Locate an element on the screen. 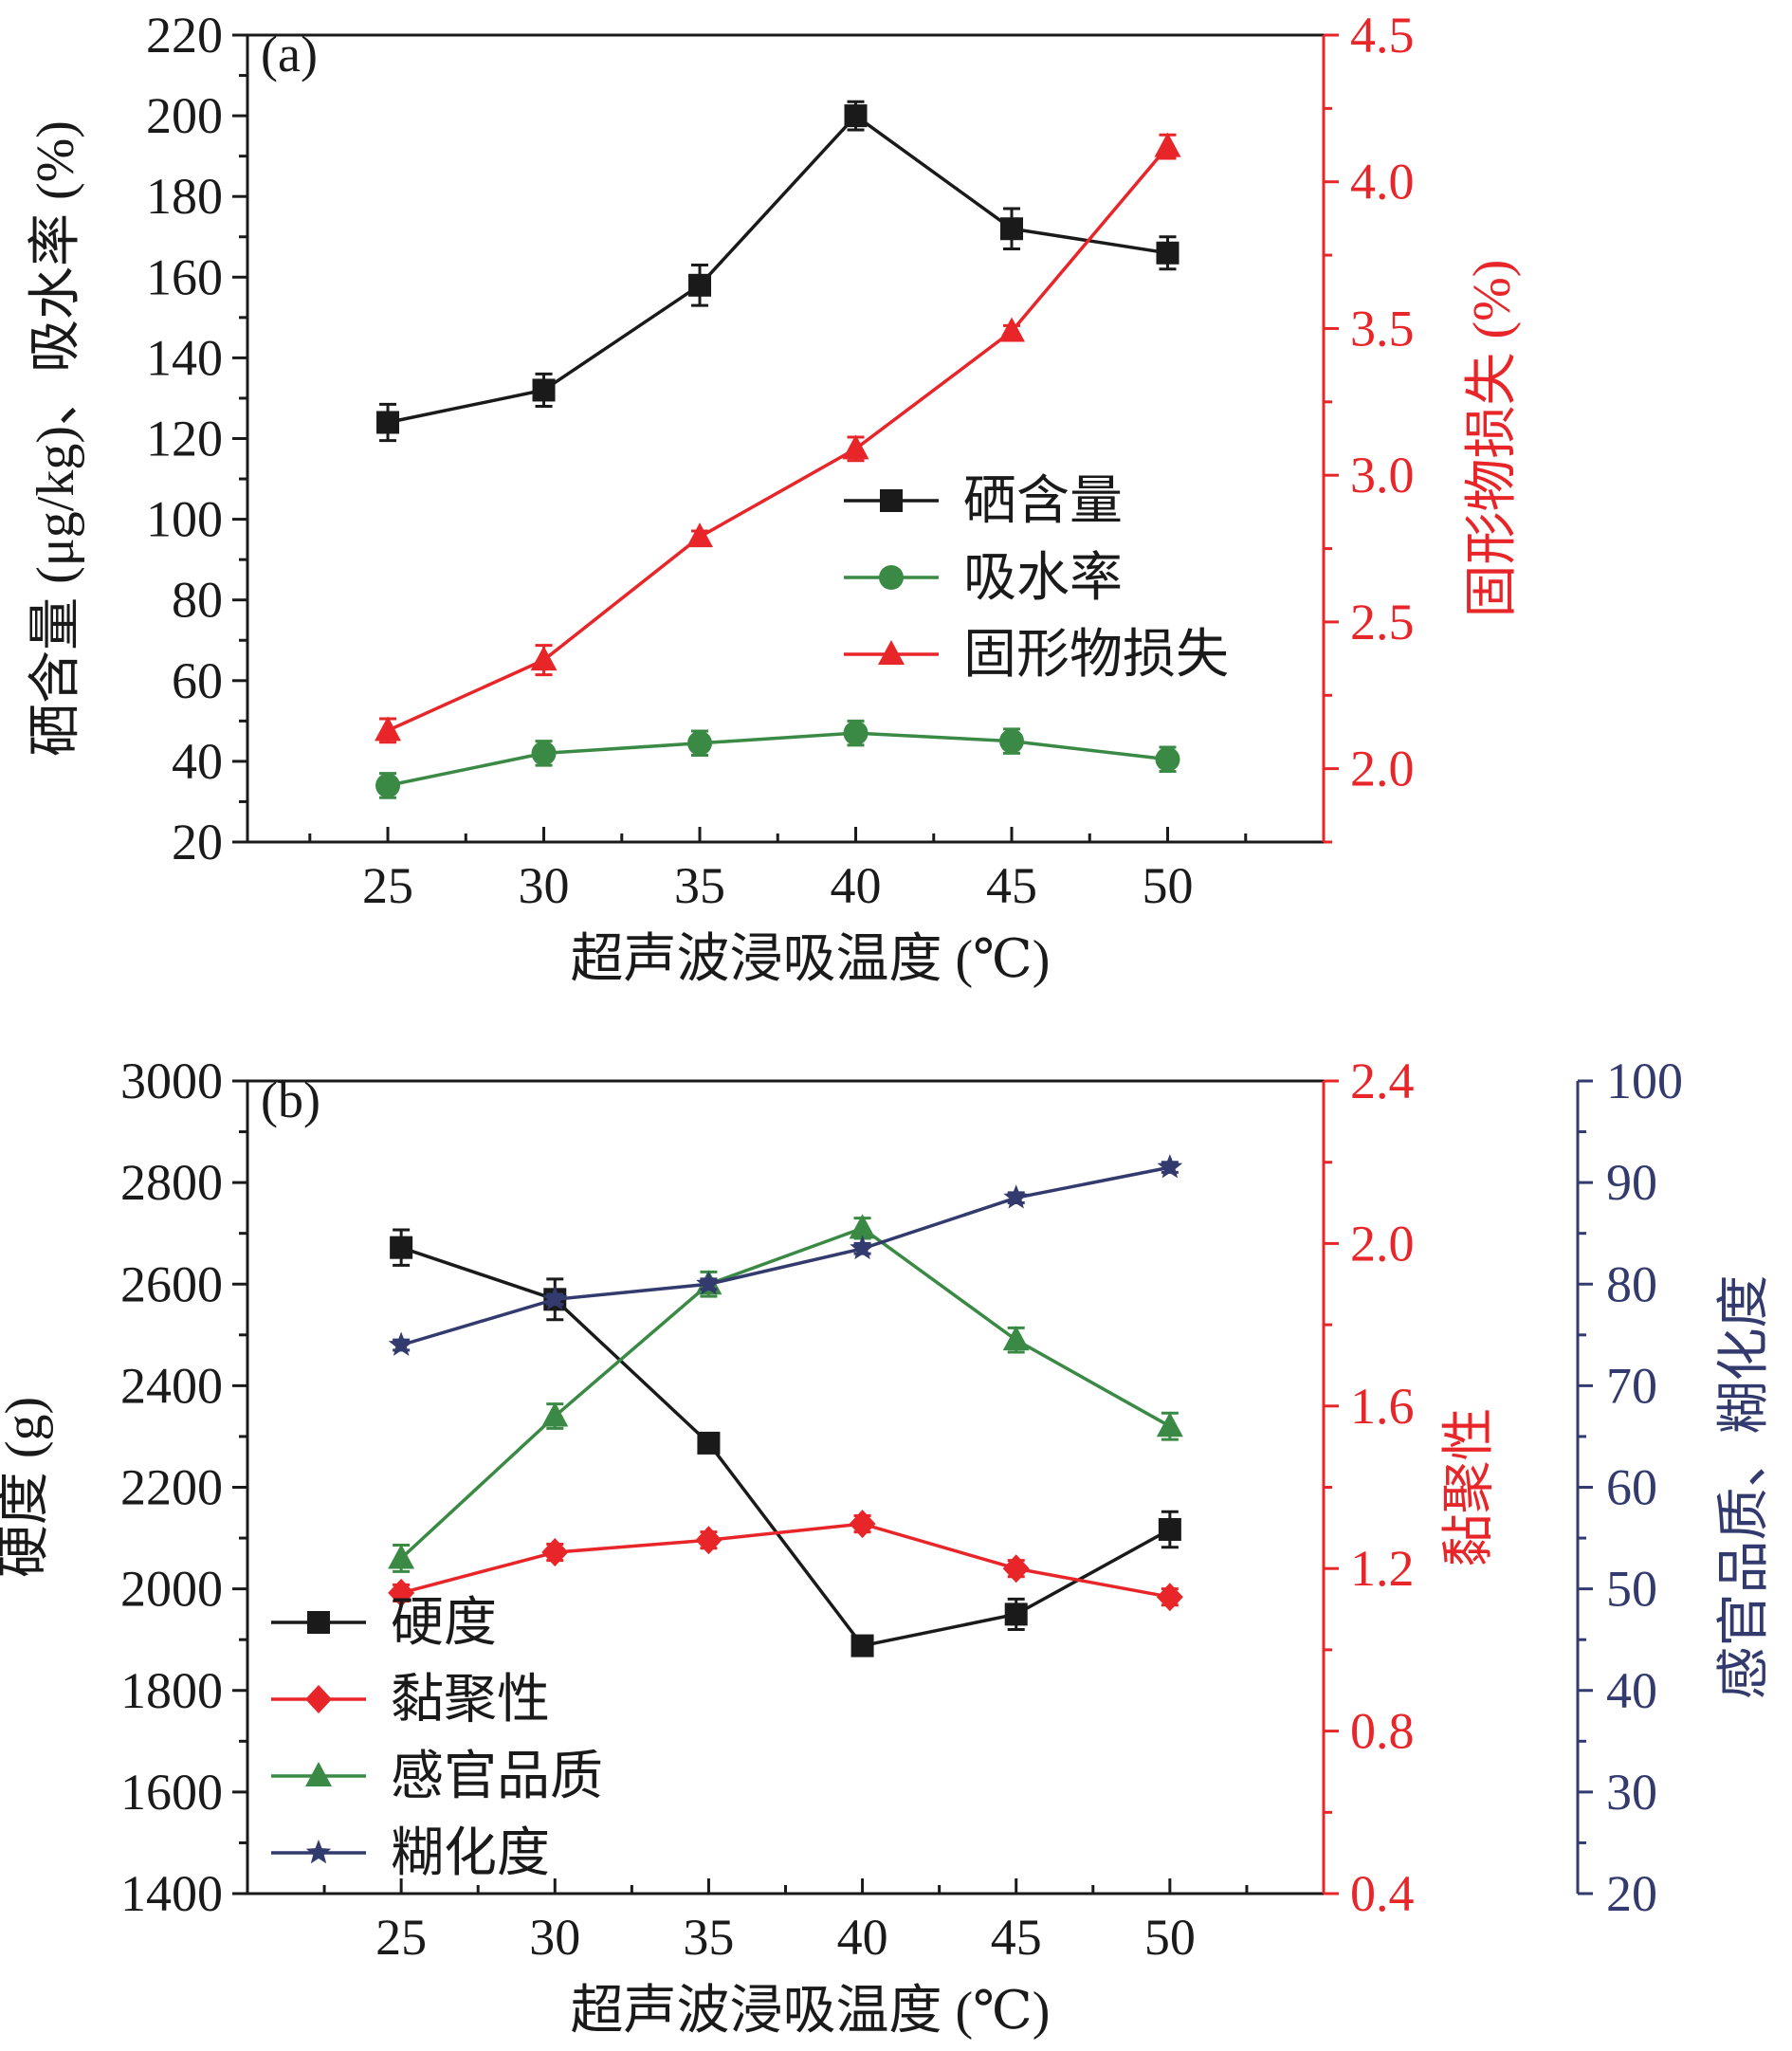  y-left-tick-label: 180 is located at coordinates (184, 196).